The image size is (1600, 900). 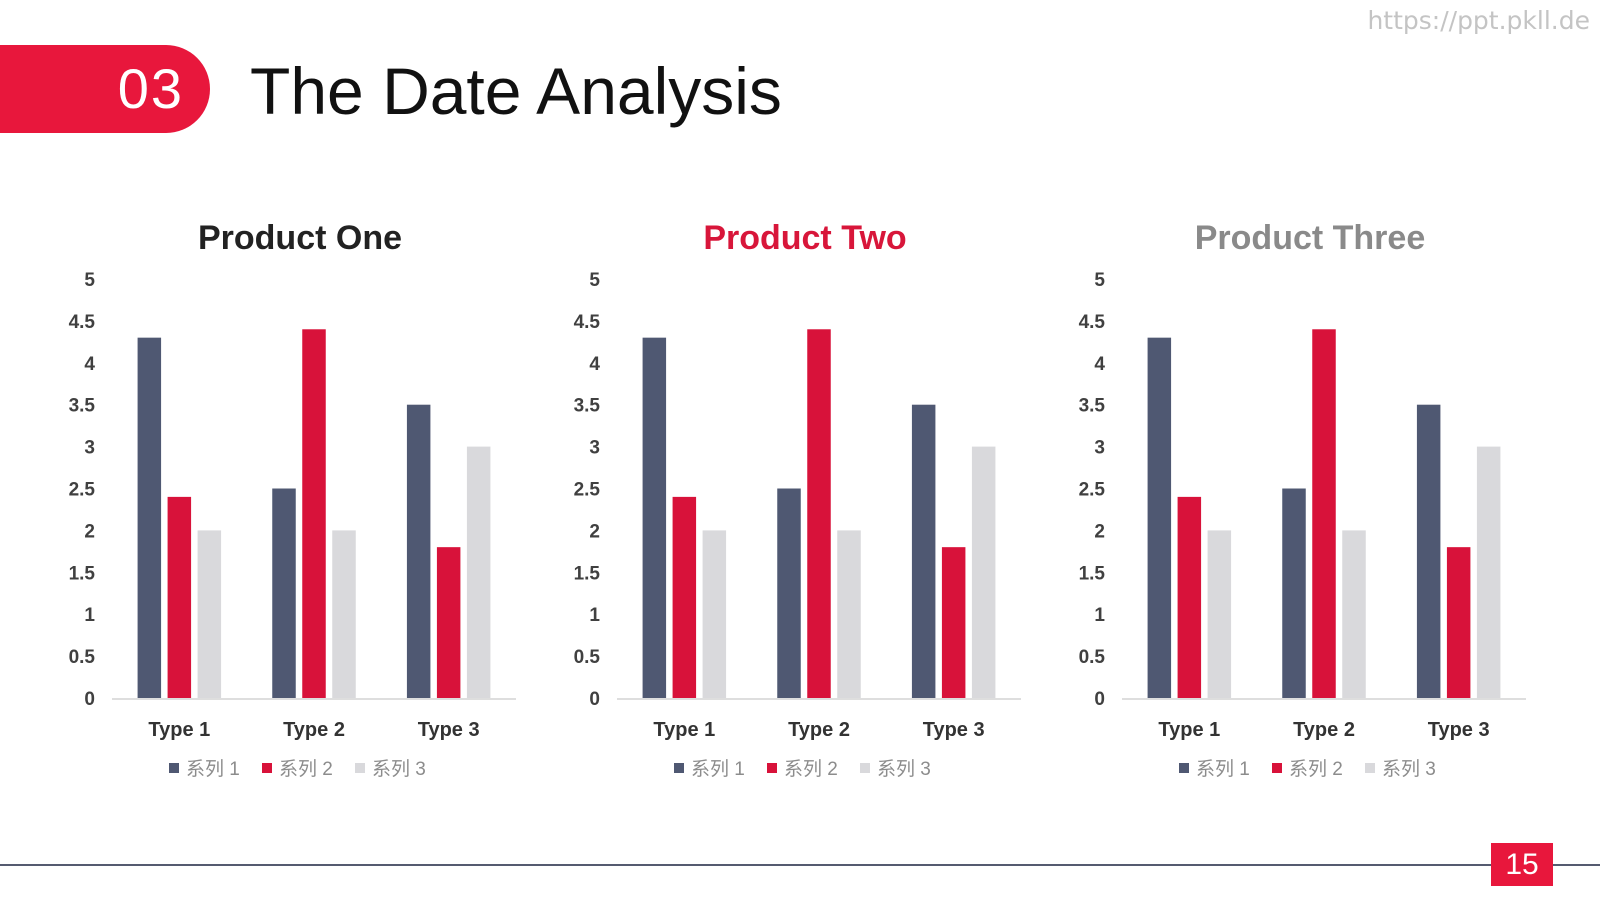 I want to click on watermark-url: https://ppt.pkll.de, so click(x=1478, y=20).